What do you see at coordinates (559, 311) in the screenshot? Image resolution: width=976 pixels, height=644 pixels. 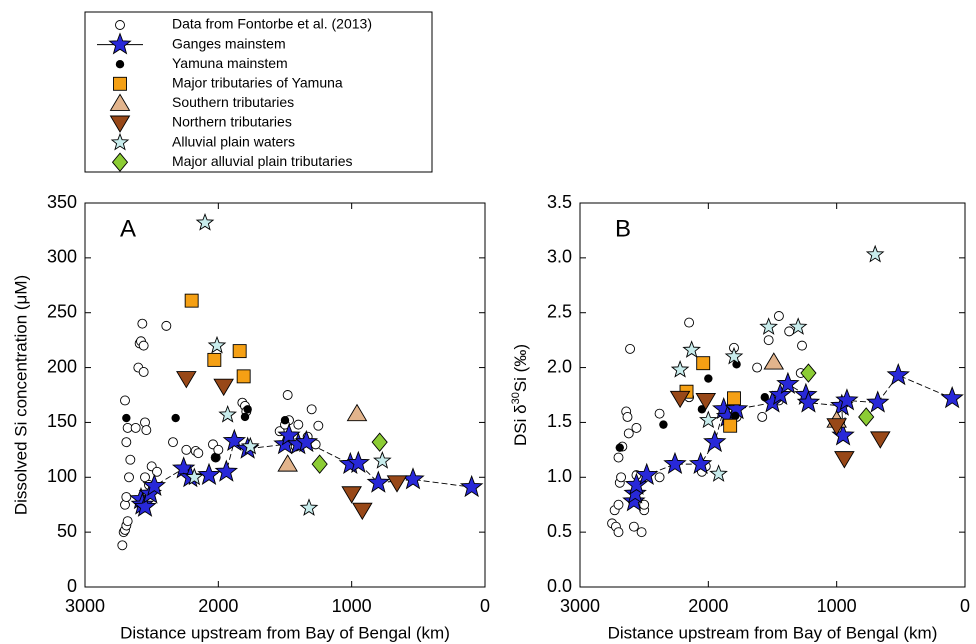 I see `y-tick-label: 2.5` at bounding box center [559, 311].